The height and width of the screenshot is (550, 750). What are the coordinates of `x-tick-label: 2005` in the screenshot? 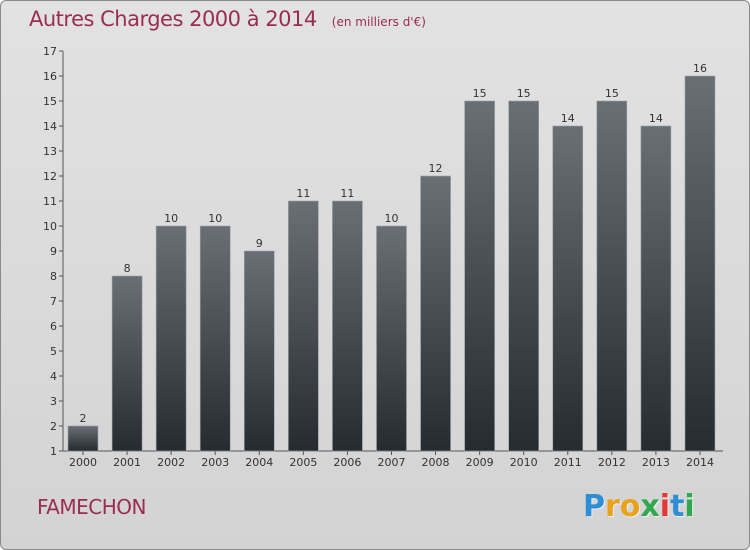 It's located at (303, 462).